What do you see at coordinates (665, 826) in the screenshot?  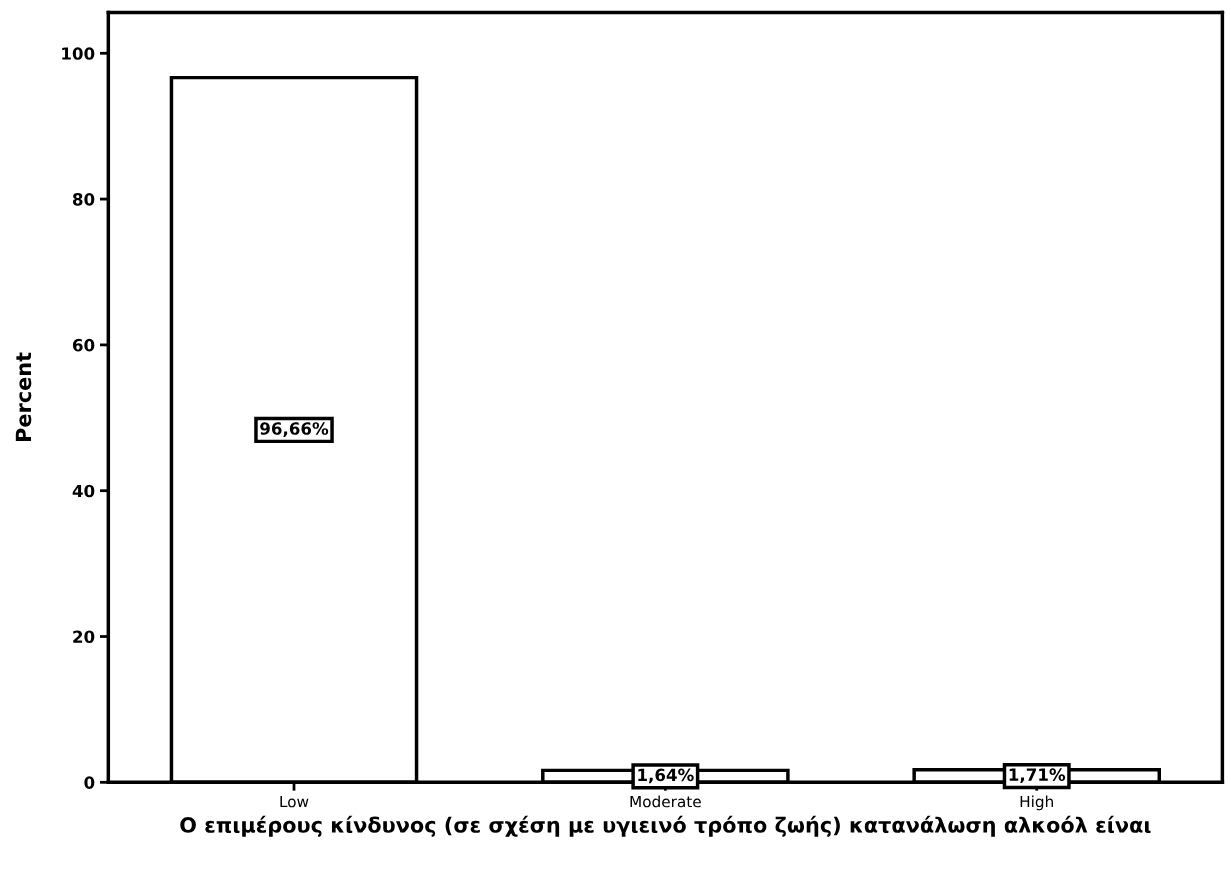 I see `x-axis-title: Ο επιμέρους κίνδυνος (σε σχέση με υγιεινό τρόπο ζωής) κατανάλωση αλκοόλ είναι` at bounding box center [665, 826].